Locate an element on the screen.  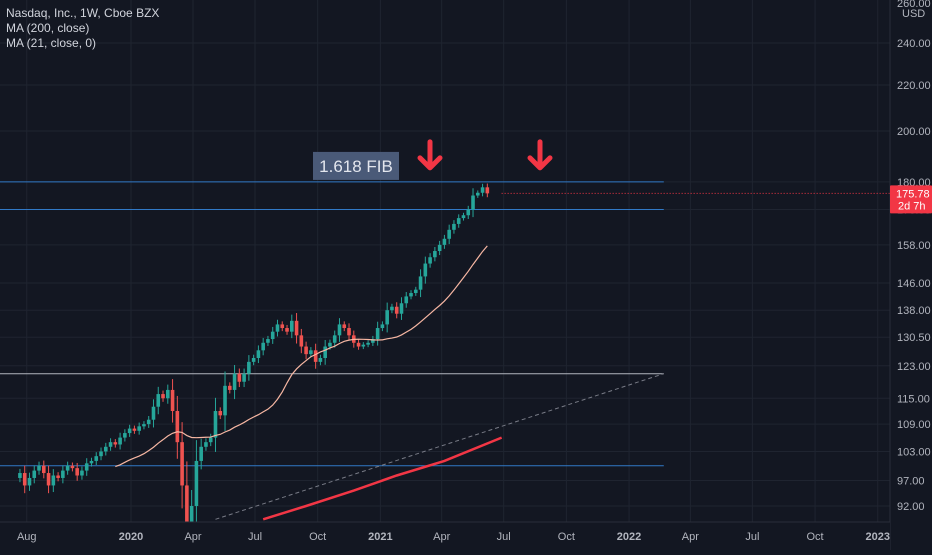
legend-ma21: MA (21, close, 0) is located at coordinates (51, 43).